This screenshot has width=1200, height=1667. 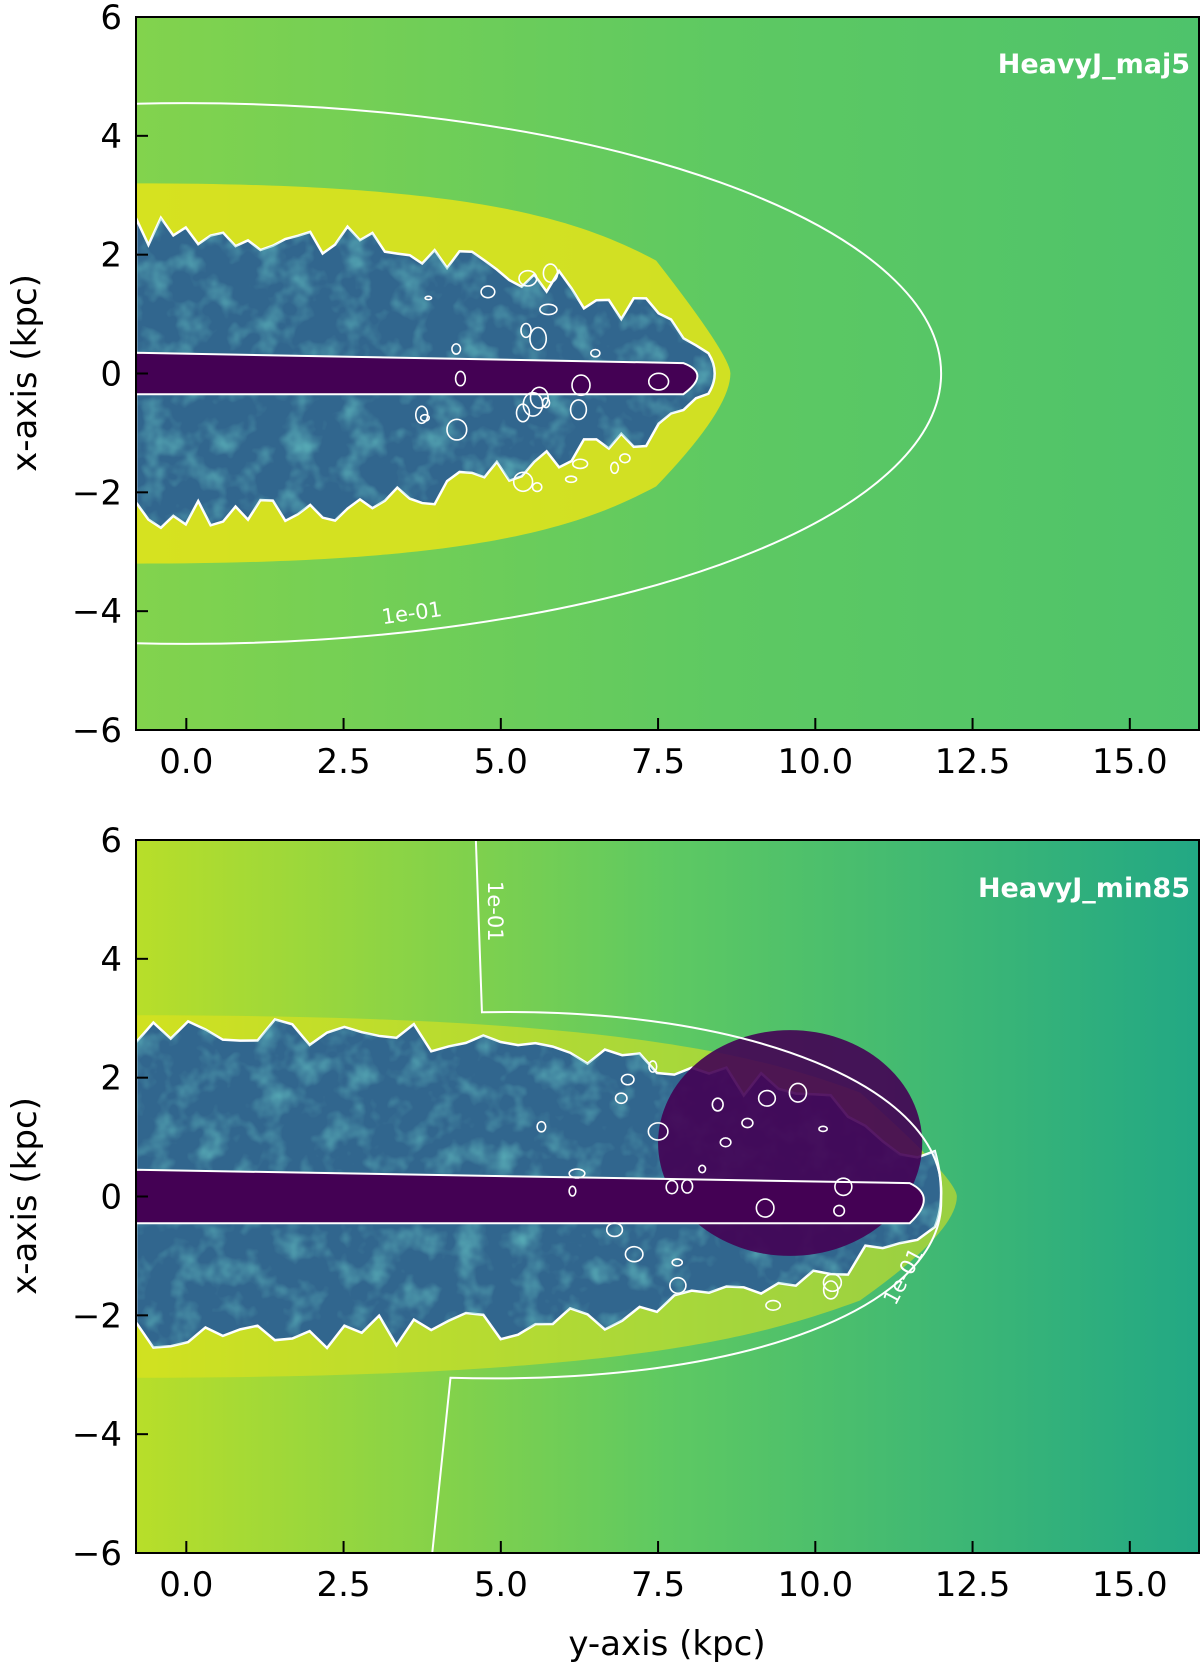 What do you see at coordinates (495, 911) in the screenshot?
I see `contour-label: 1e-01` at bounding box center [495, 911].